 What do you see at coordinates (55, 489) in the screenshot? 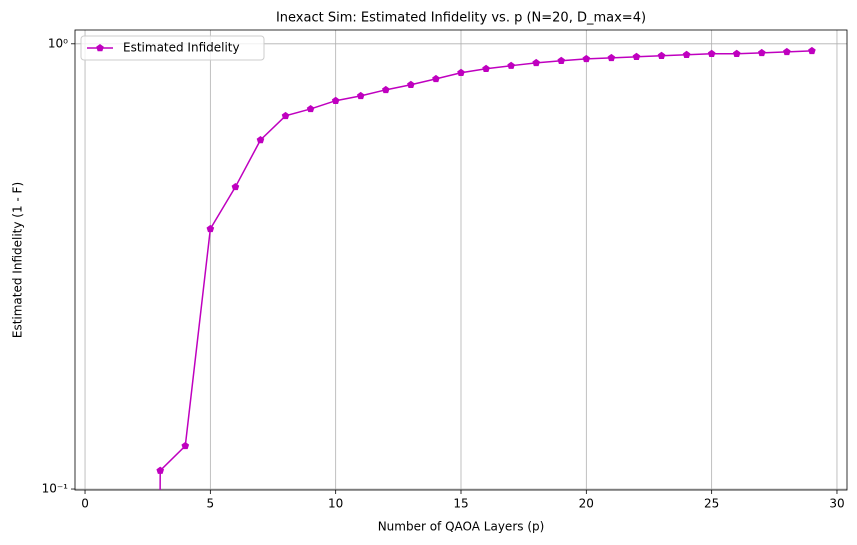
I see `y-tick-label: 10⁻¹` at bounding box center [55, 489].